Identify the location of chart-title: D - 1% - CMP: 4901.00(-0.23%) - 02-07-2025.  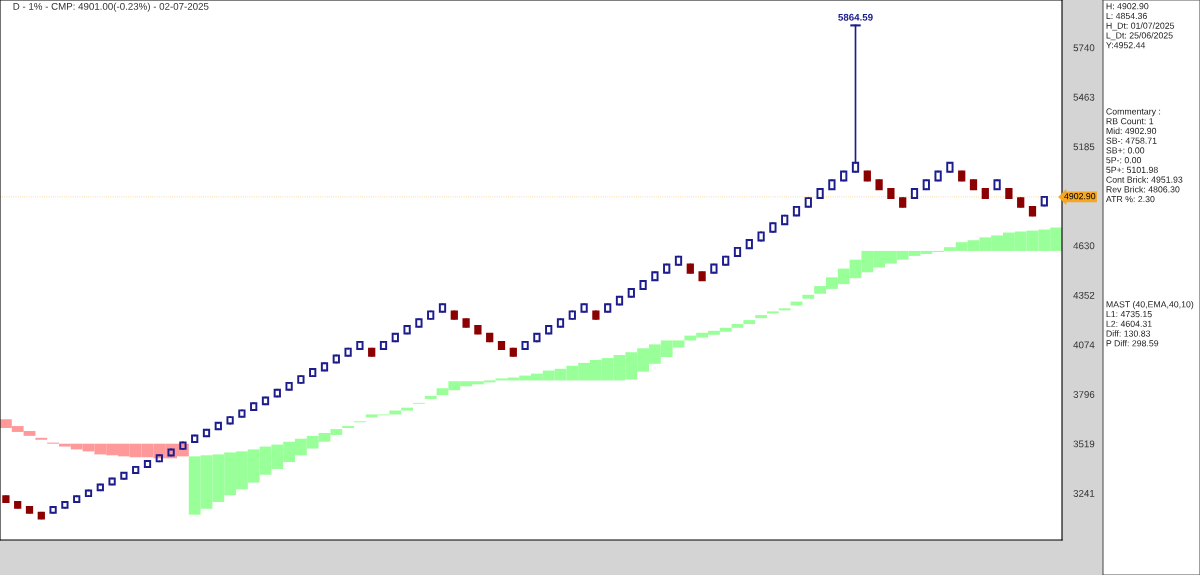
(111, 7).